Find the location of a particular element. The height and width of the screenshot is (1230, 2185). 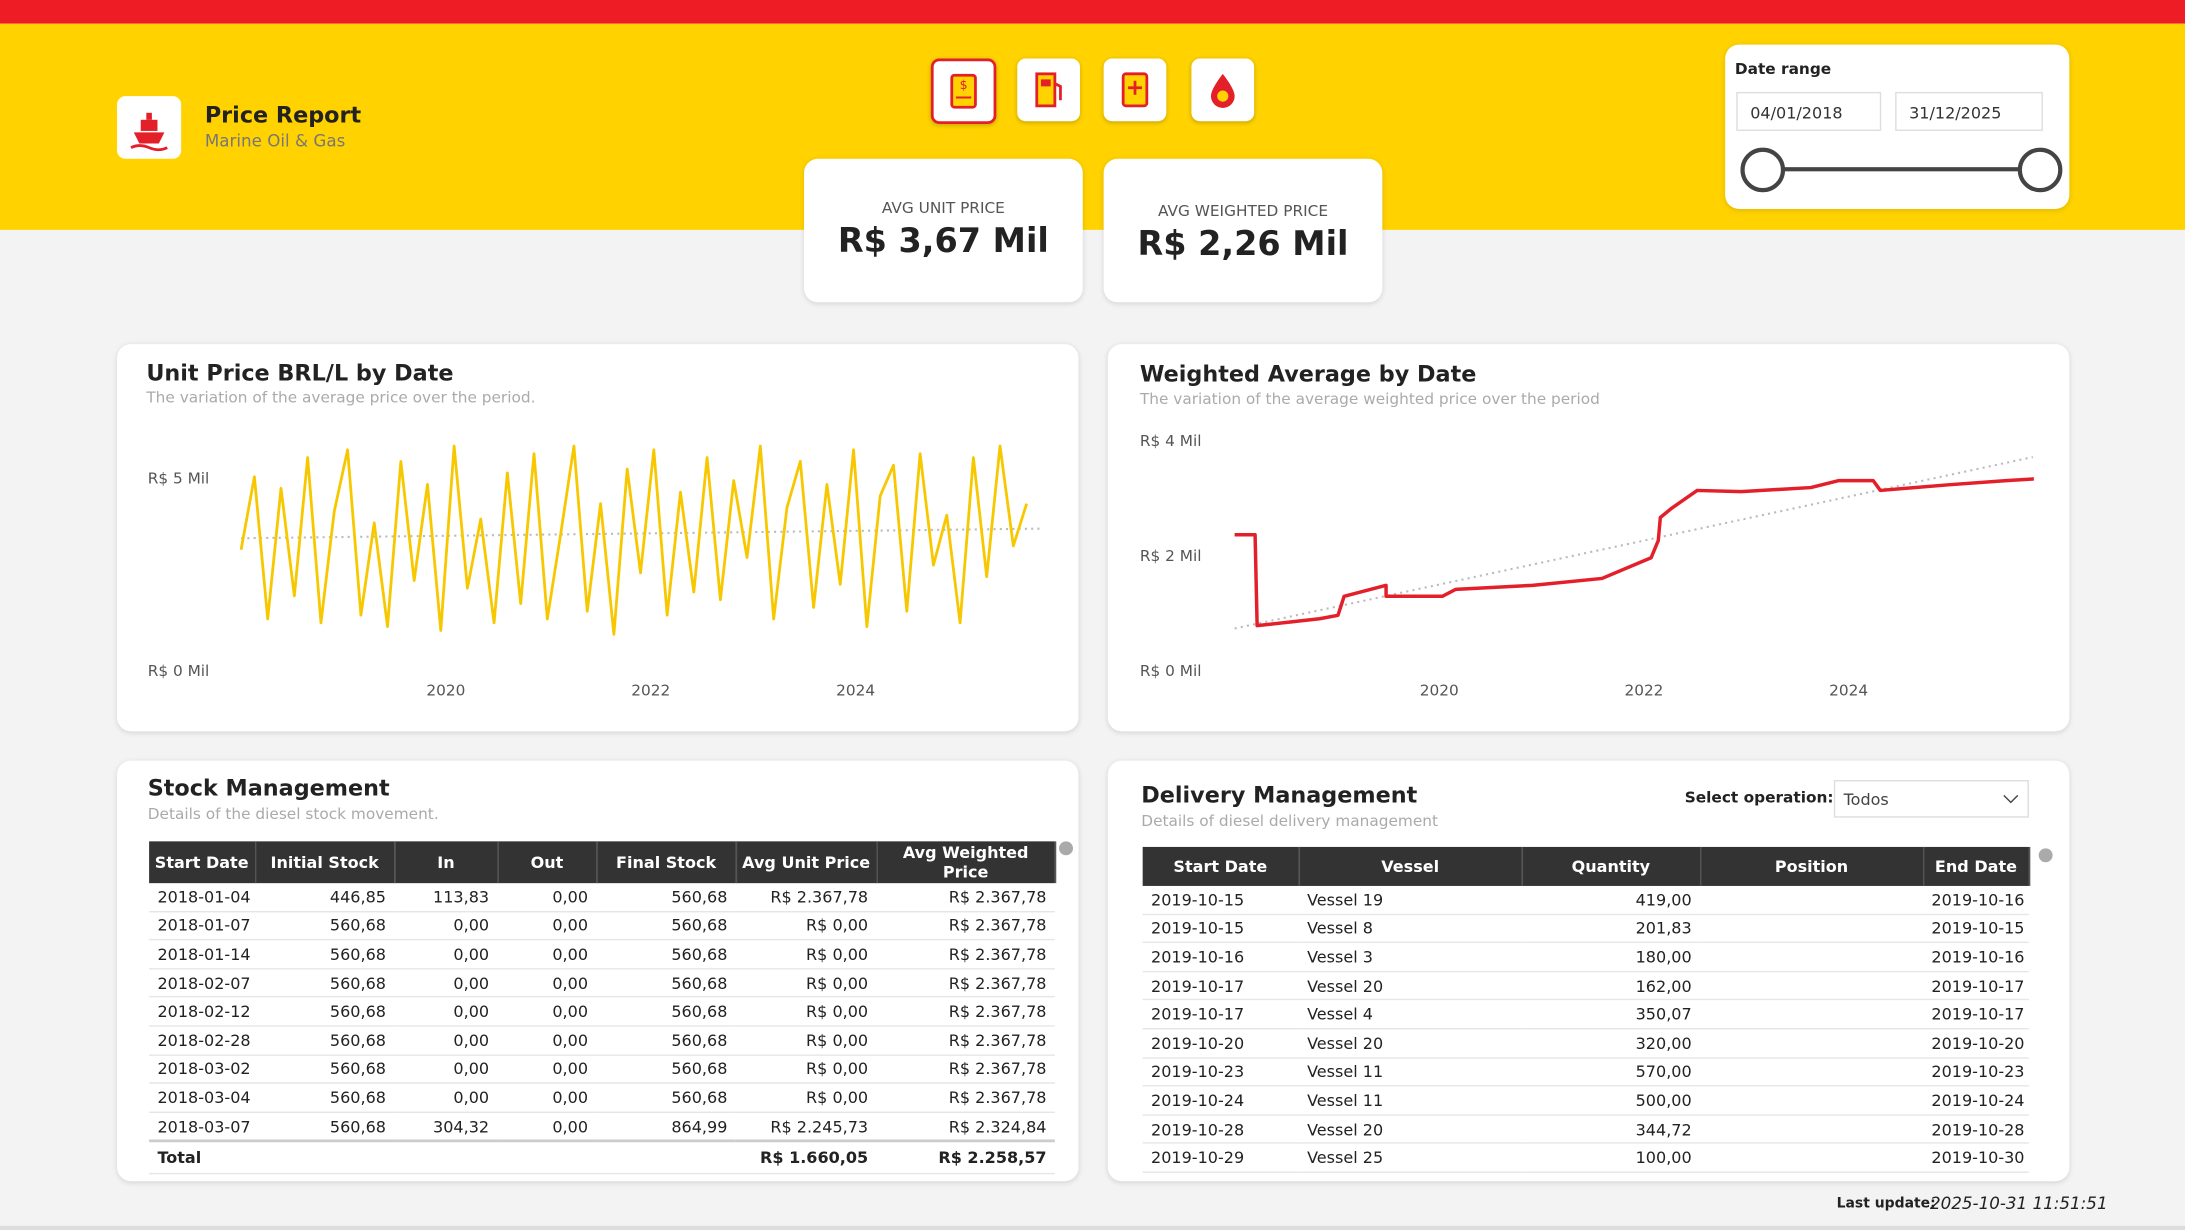

table-cell: 201,83 is located at coordinates (1611, 928).